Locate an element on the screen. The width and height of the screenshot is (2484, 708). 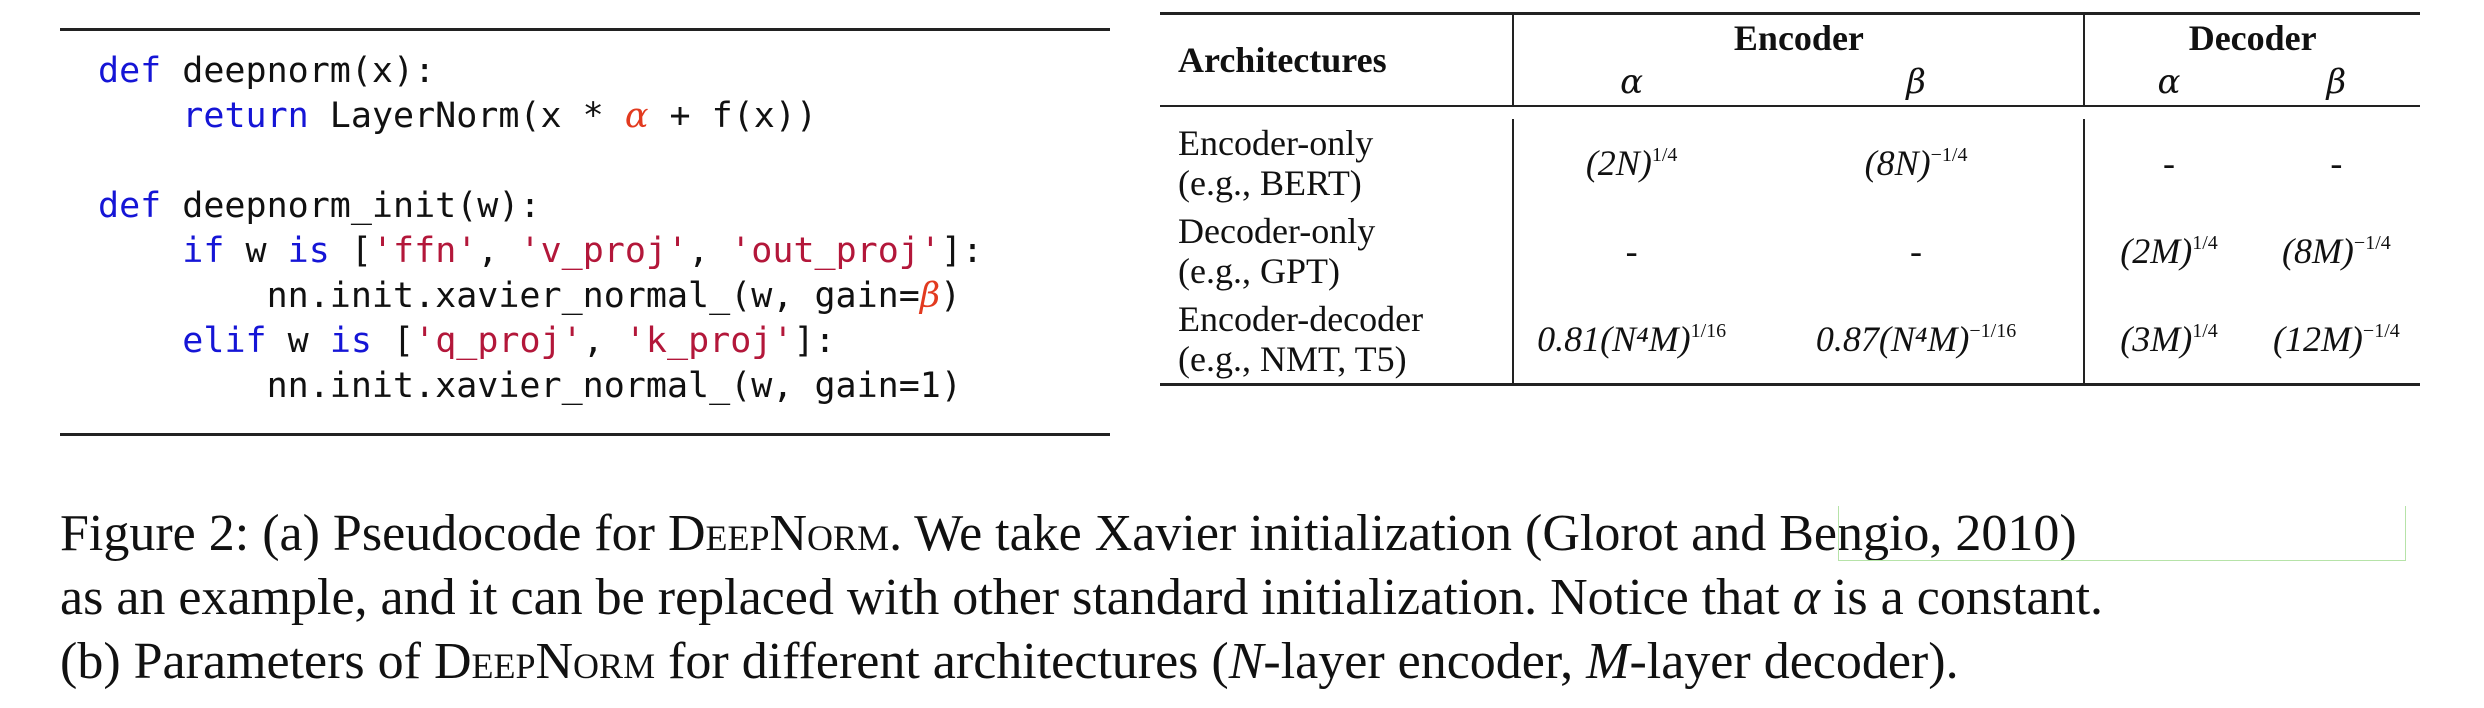
code-line: elif w is ['q_proj', 'k_proj']: is located at coordinates (509, 341).